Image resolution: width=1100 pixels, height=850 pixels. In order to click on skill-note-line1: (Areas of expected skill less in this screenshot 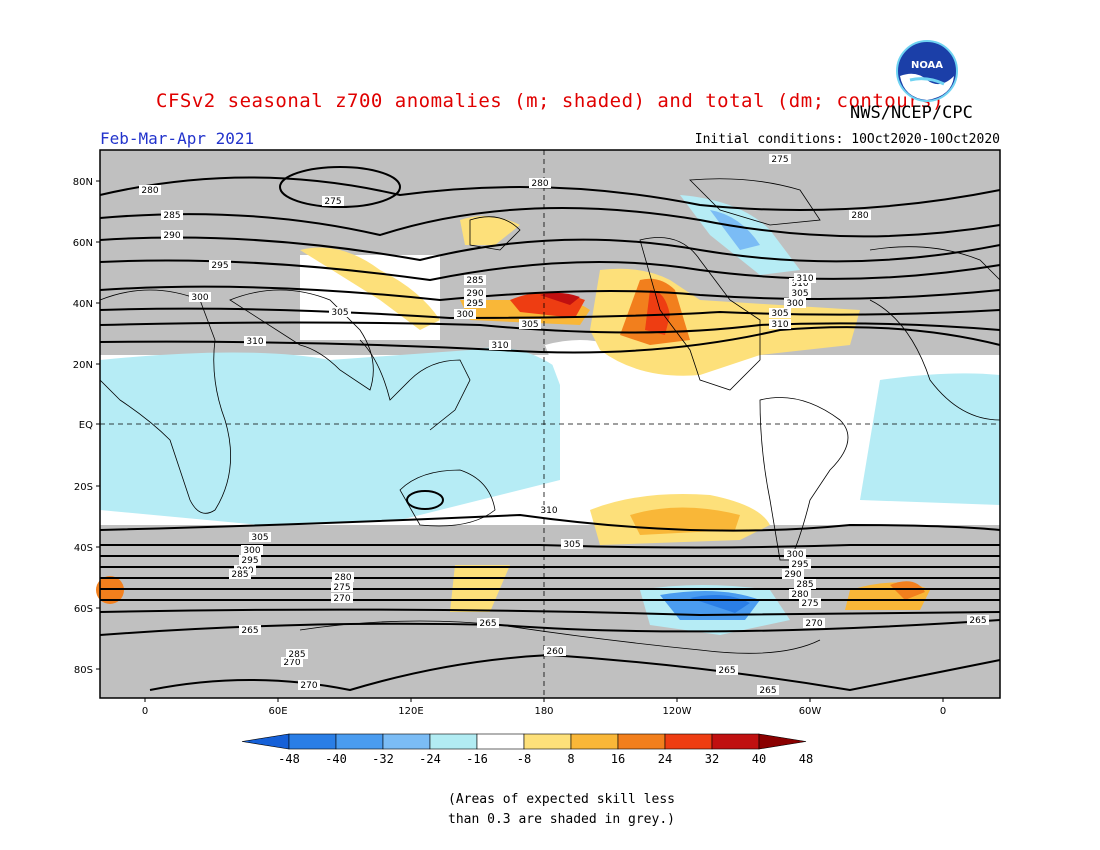, I will do `click(561, 799)`.